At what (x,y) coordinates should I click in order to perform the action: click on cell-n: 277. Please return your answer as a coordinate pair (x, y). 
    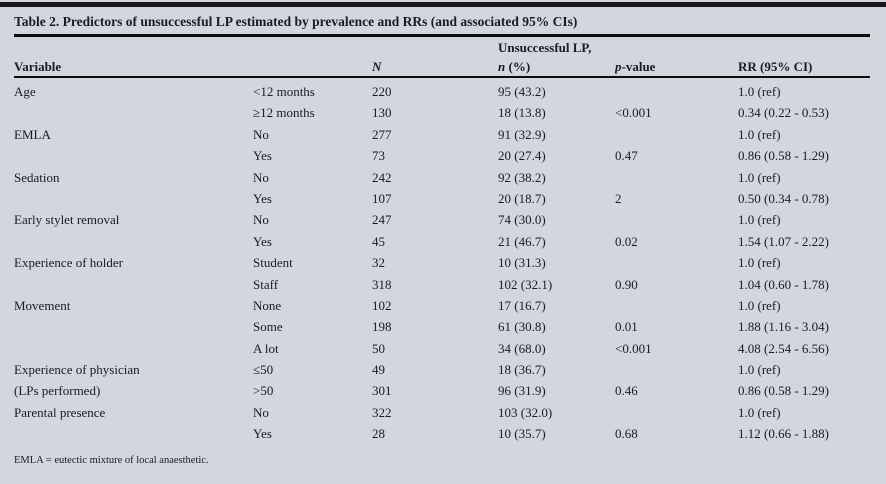
    Looking at the image, I should click on (382, 134).